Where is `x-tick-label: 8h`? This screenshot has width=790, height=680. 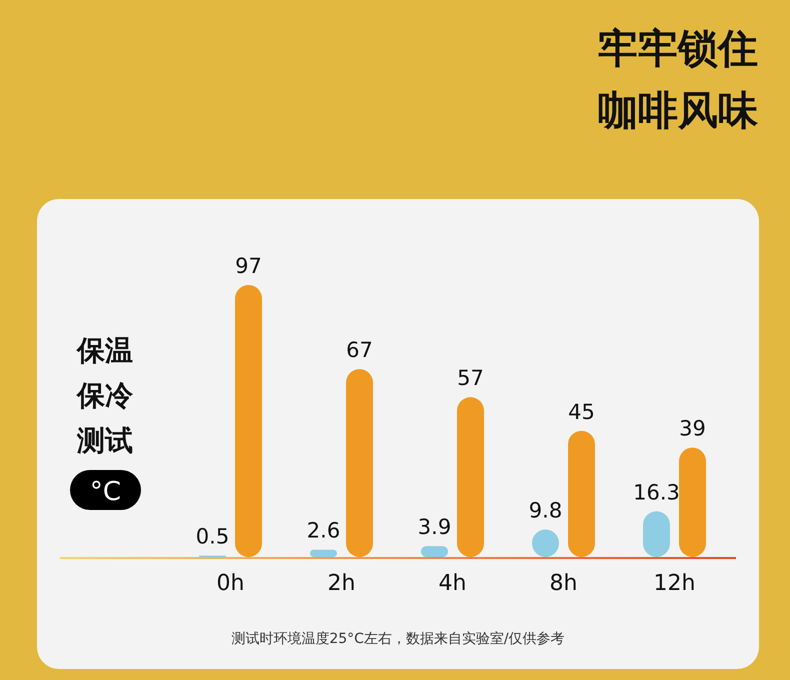
x-tick-label: 8h is located at coordinates (564, 583).